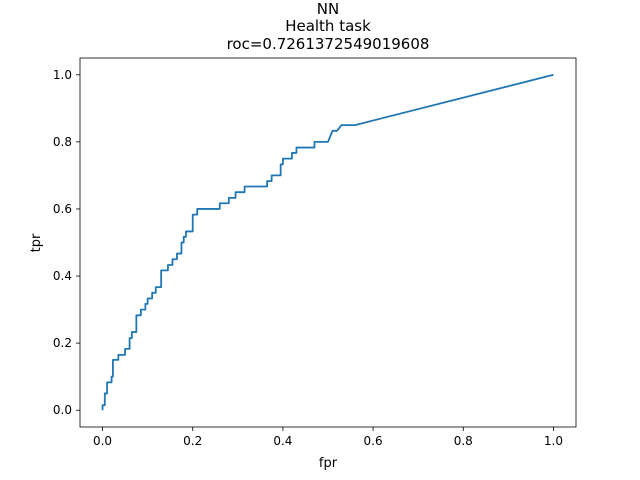  I want to click on chart-title-line-3: roc=0.7261372549019608, so click(328, 44).